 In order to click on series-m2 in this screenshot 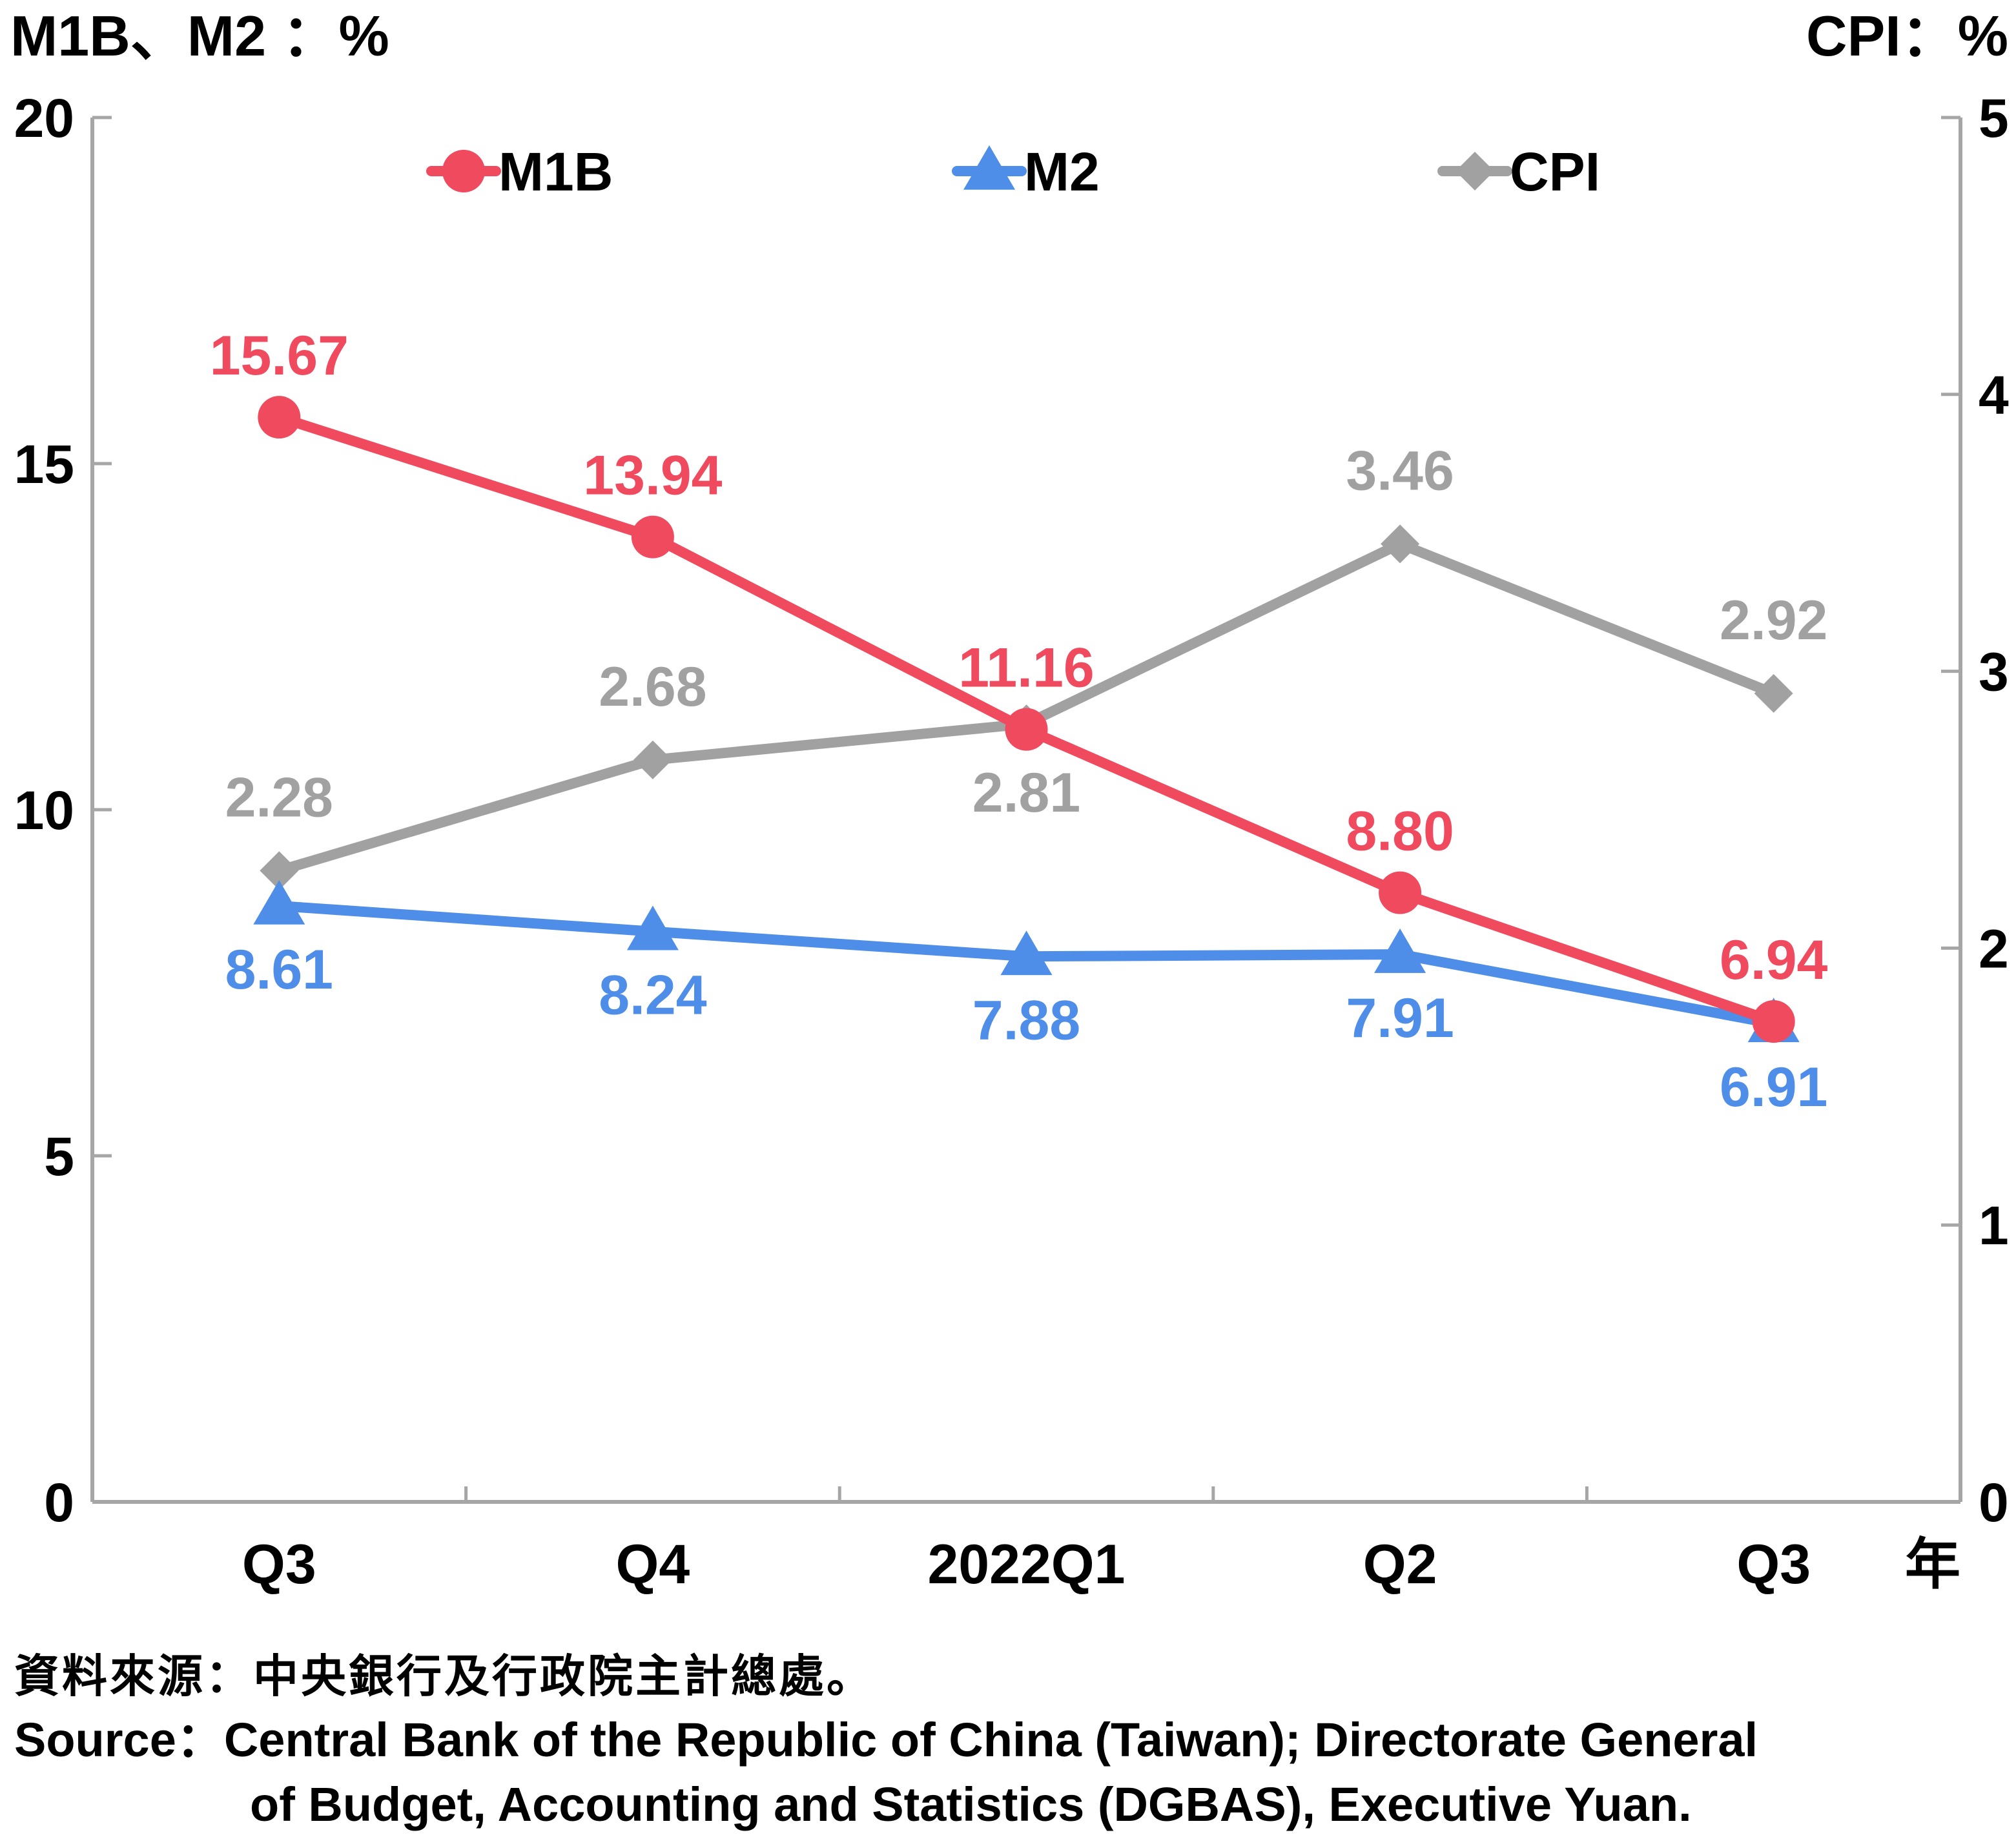, I will do `click(1026, 961)`.